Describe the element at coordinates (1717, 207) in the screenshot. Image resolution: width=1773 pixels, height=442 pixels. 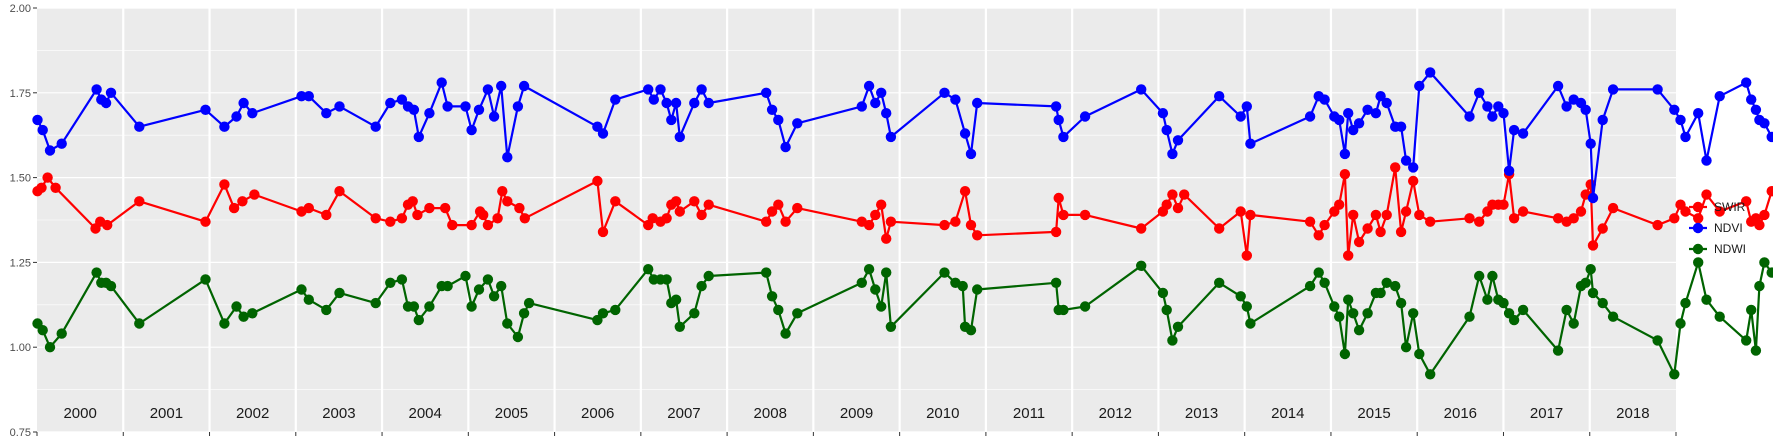
I see `legend-item-swir: SWIR` at that location.